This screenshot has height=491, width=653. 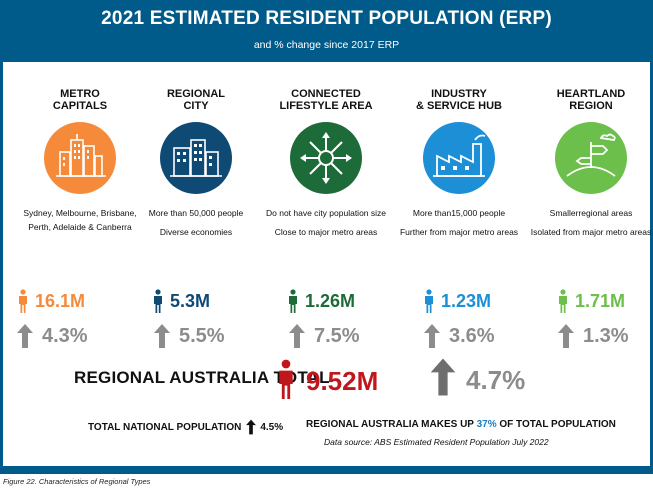 I want to click on population-industry: 1.23M, so click(x=457, y=301).